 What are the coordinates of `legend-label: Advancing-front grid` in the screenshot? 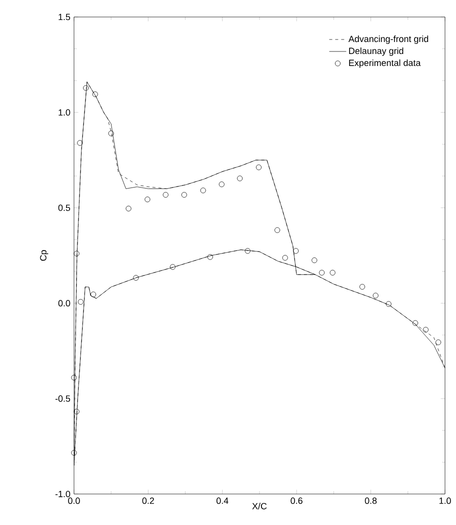 It's located at (388, 39).